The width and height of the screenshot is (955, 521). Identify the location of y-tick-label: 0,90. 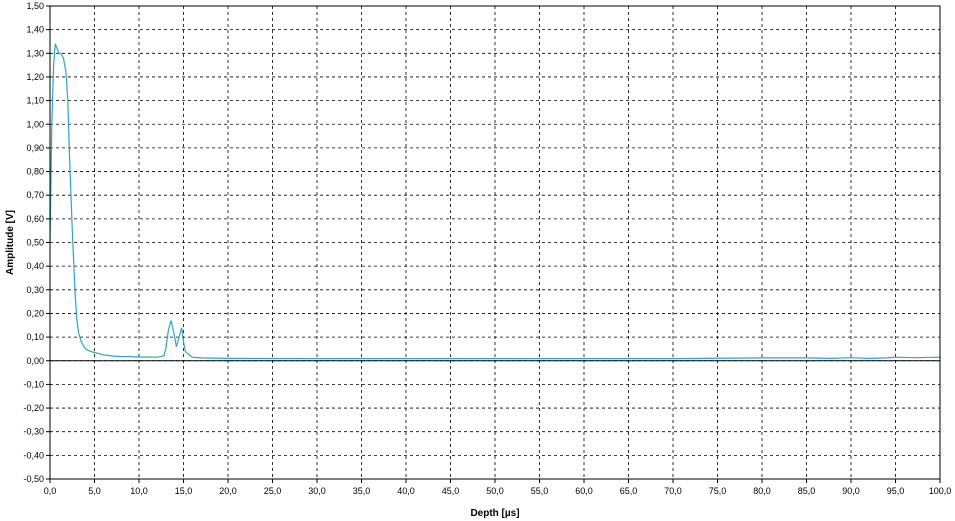
(35, 148).